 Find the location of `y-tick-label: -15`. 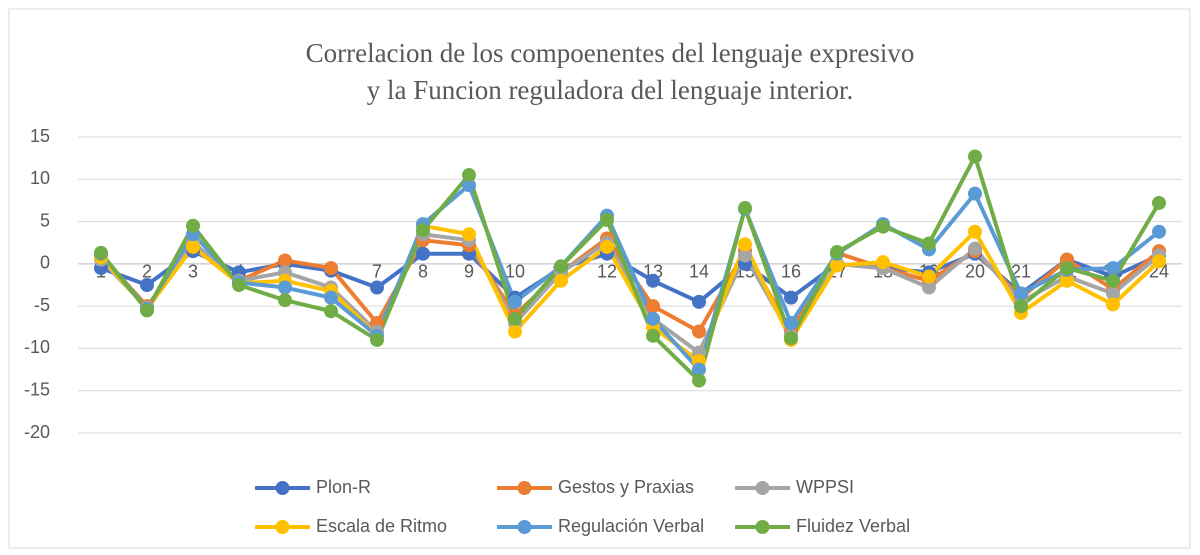

y-tick-label: -15 is located at coordinates (37, 389).